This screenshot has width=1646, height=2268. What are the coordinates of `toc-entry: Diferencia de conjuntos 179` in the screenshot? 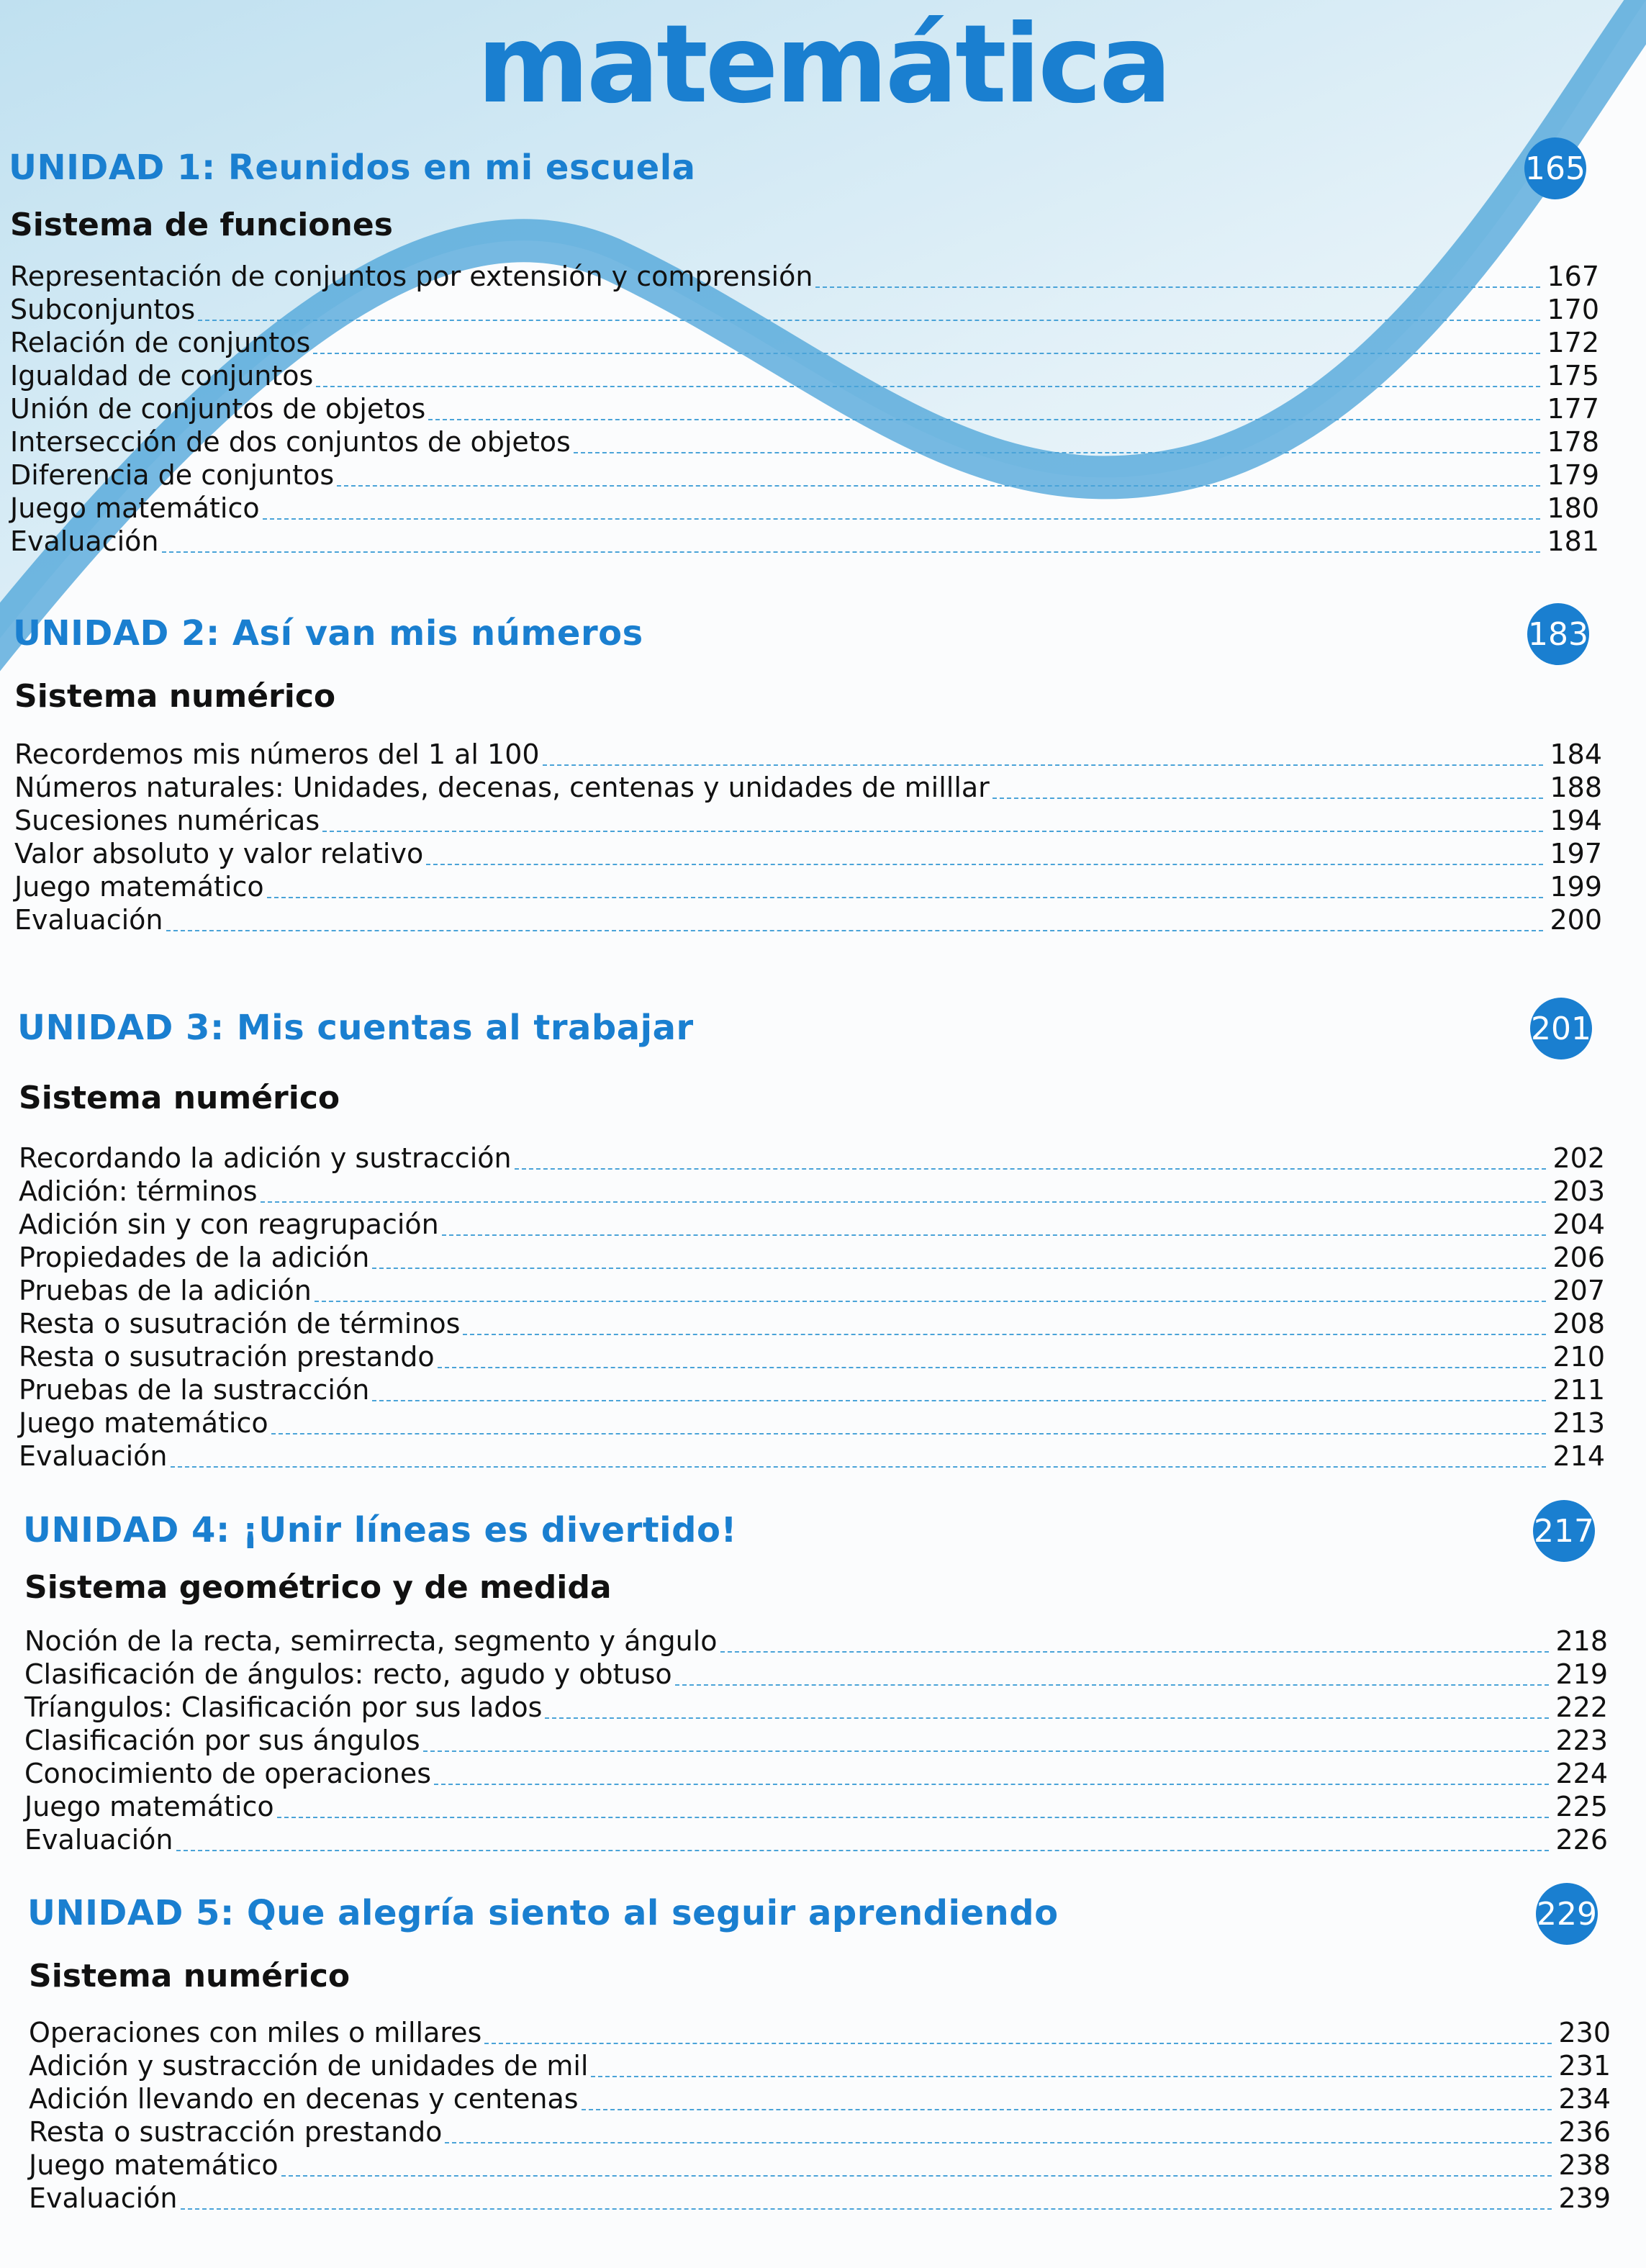 It's located at (804, 474).